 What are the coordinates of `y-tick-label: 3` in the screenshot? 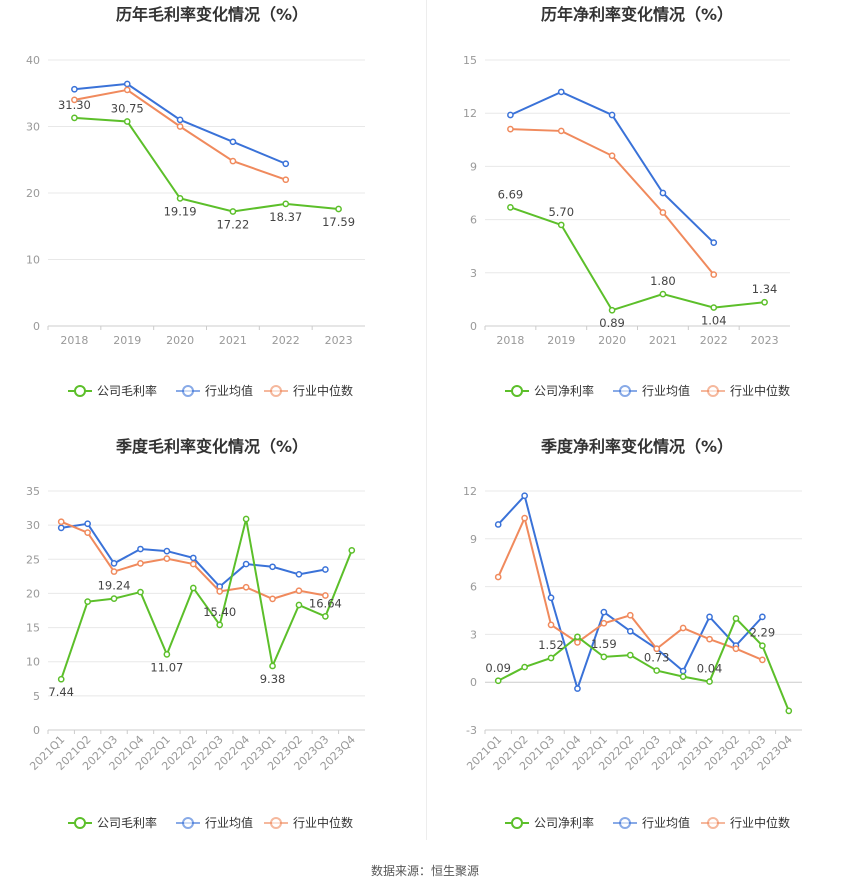 It's located at (473, 273).